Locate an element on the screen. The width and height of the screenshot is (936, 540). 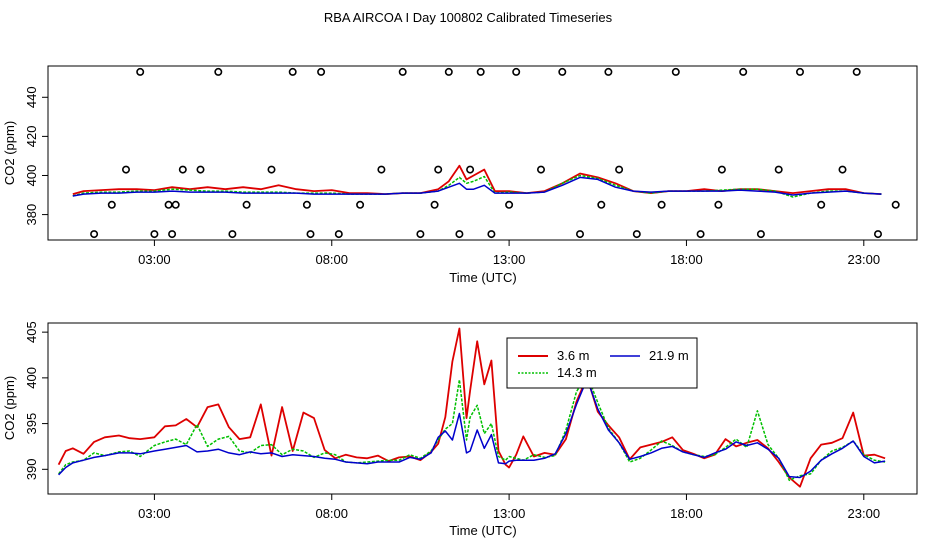
top-xlabel: Time (UTC) is located at coordinates (482, 277).